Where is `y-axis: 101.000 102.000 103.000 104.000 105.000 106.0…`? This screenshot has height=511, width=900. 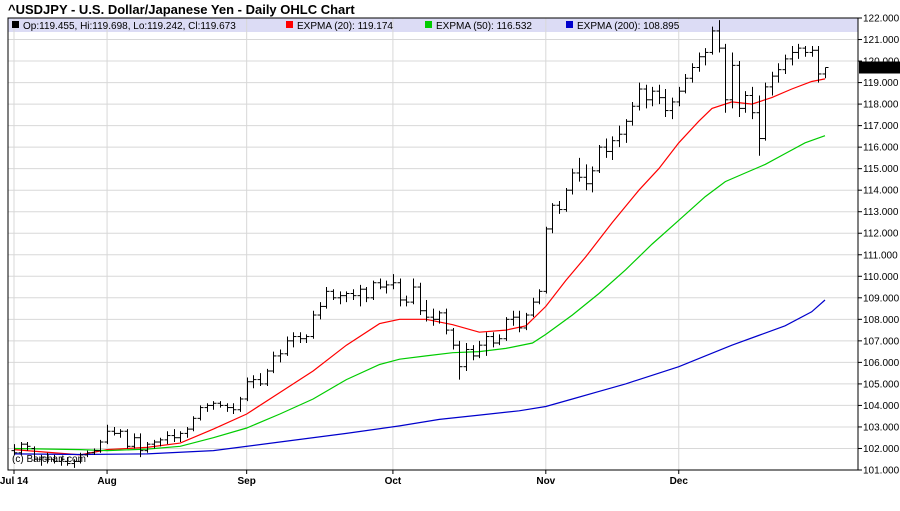
y-axis: 101.000 102.000 103.000 104.000 105.000 106.0… is located at coordinates (879, 245).